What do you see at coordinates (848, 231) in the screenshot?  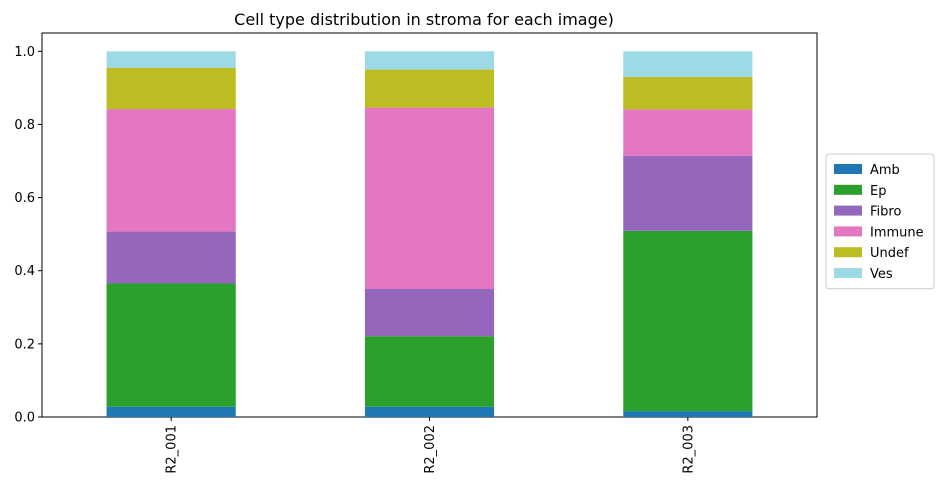 I see `legend-swatch-immune` at bounding box center [848, 231].